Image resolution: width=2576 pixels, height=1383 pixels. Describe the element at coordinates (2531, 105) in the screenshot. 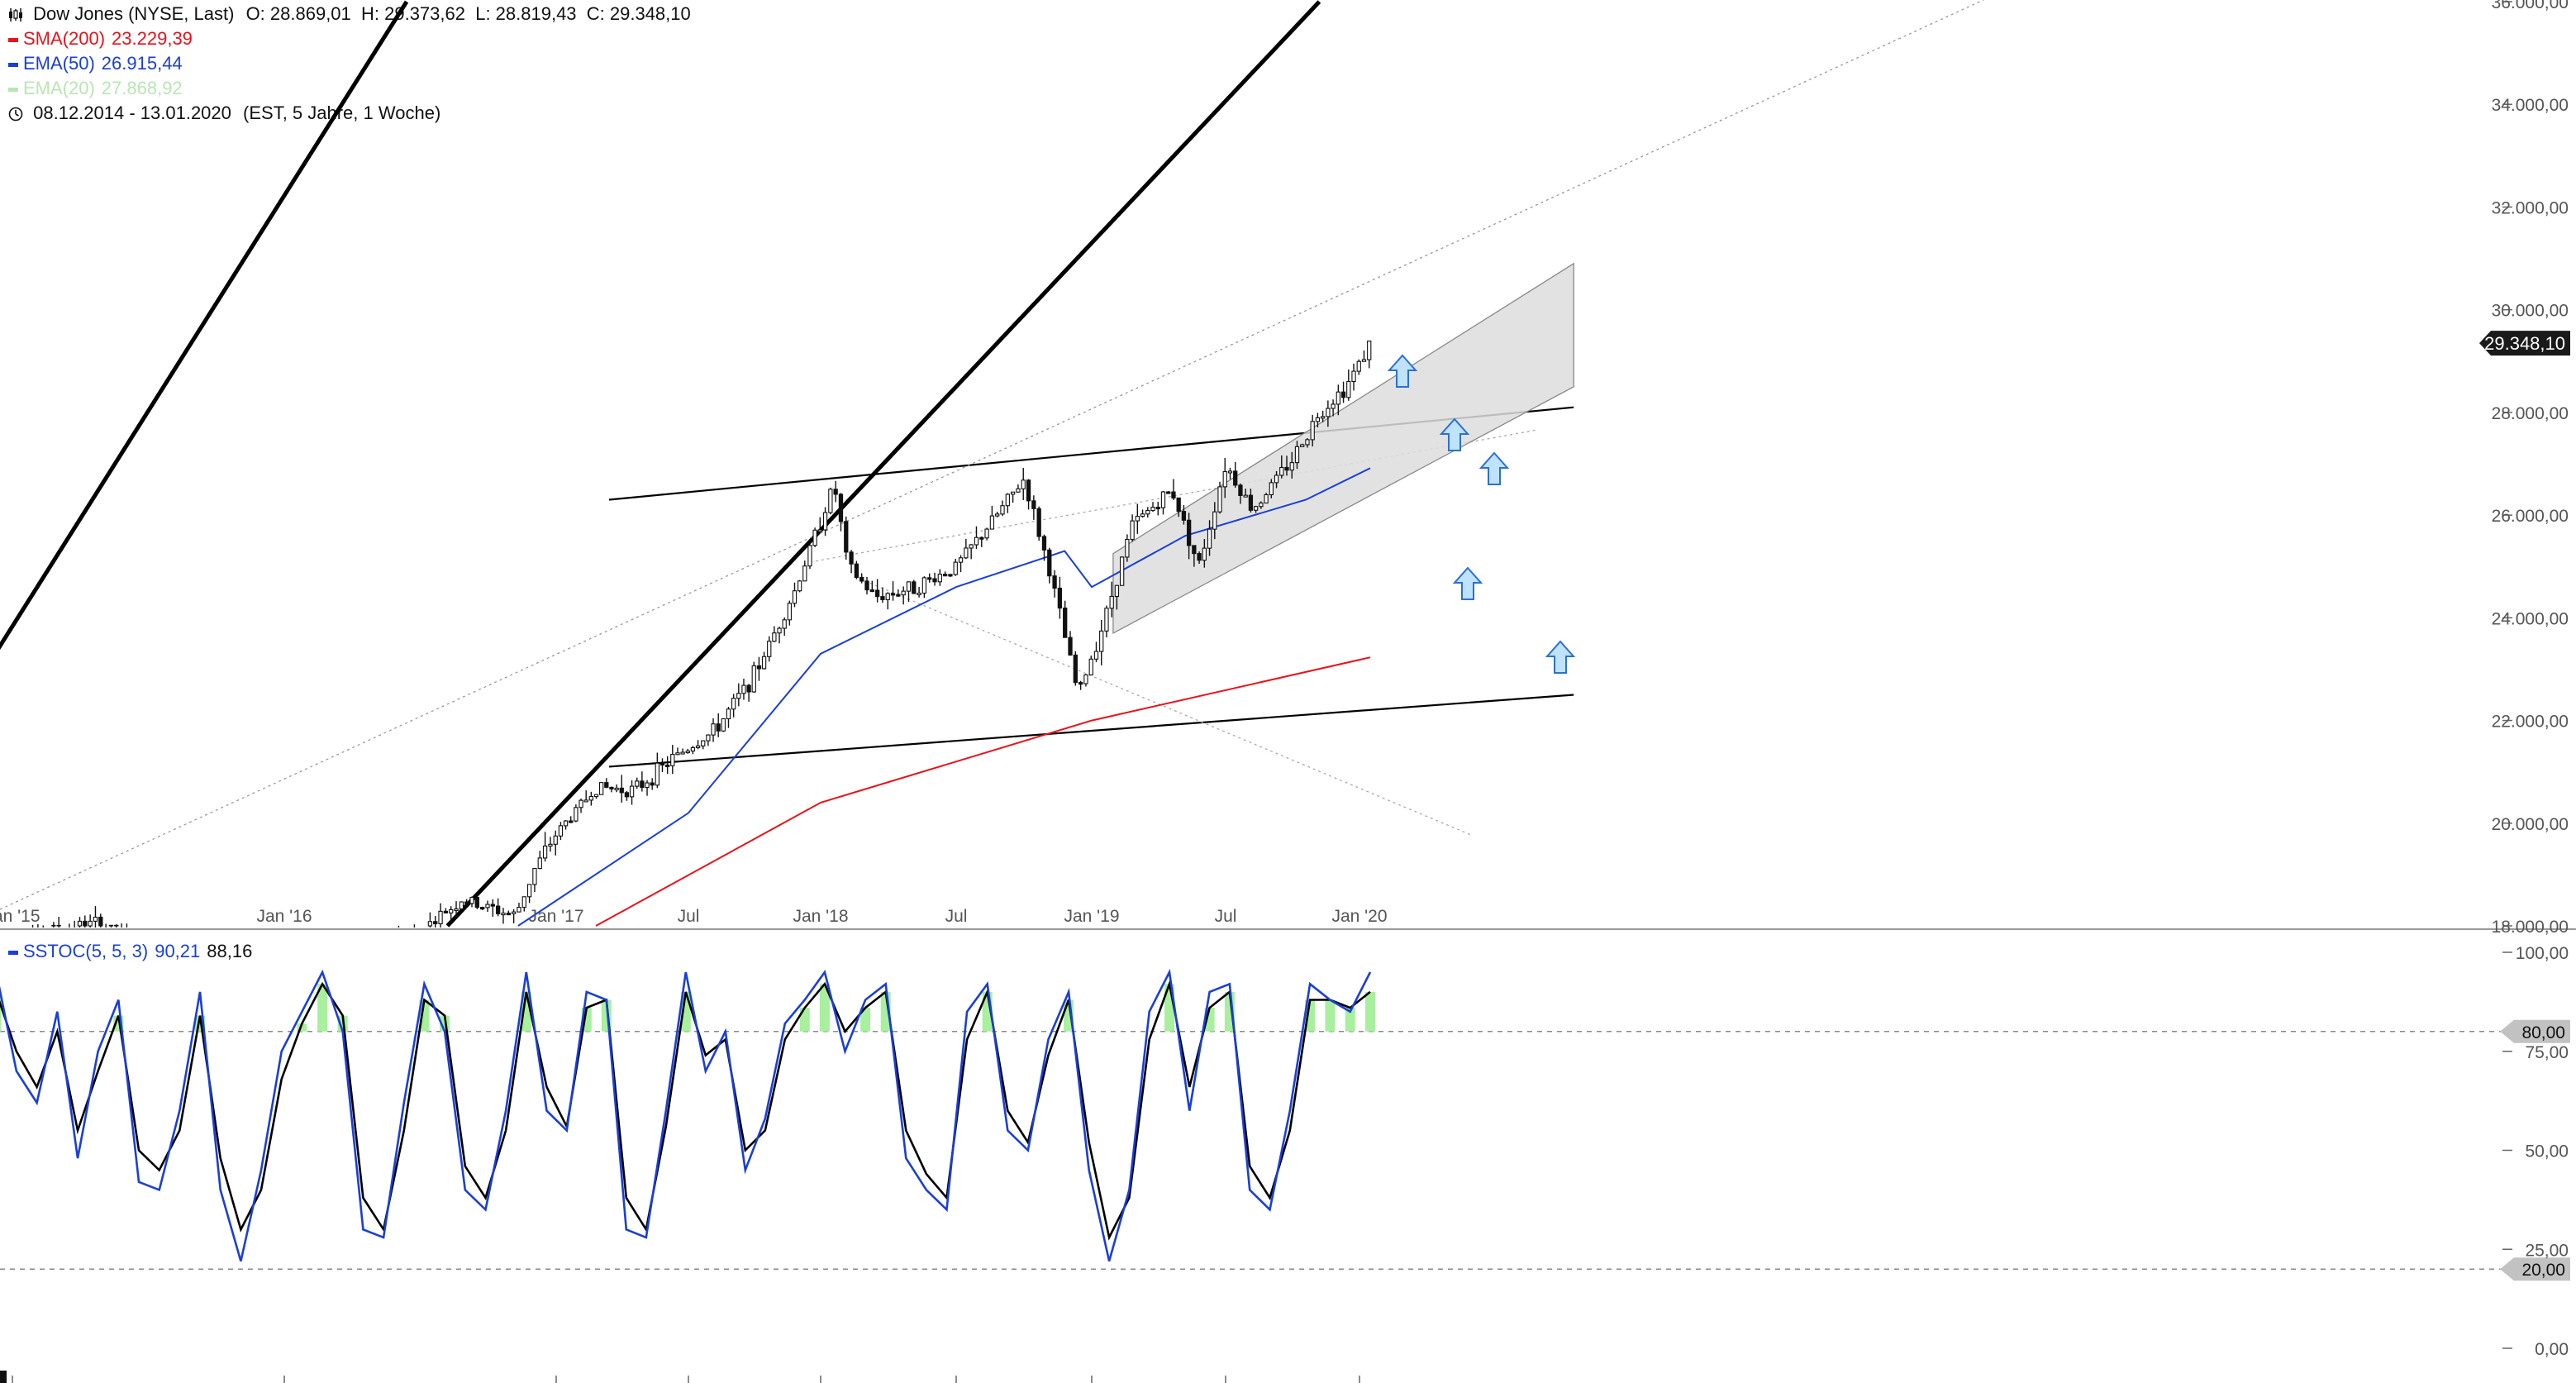

I see `y-tick-label: 34.000,00` at that location.